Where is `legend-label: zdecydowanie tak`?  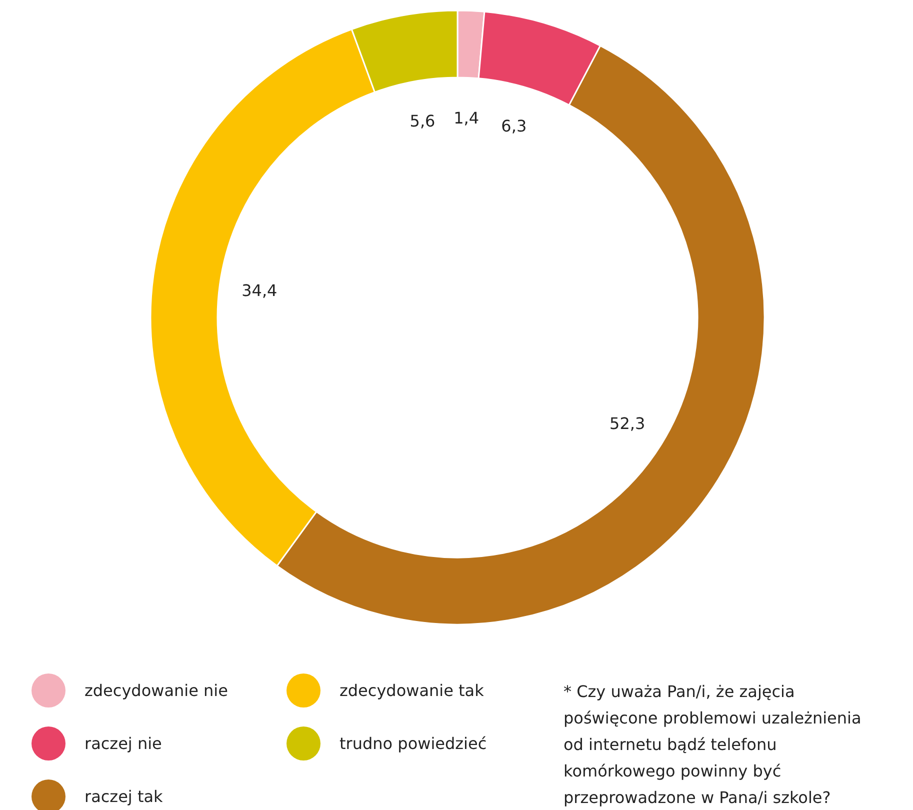
legend-label: zdecydowanie tak is located at coordinates (412, 690).